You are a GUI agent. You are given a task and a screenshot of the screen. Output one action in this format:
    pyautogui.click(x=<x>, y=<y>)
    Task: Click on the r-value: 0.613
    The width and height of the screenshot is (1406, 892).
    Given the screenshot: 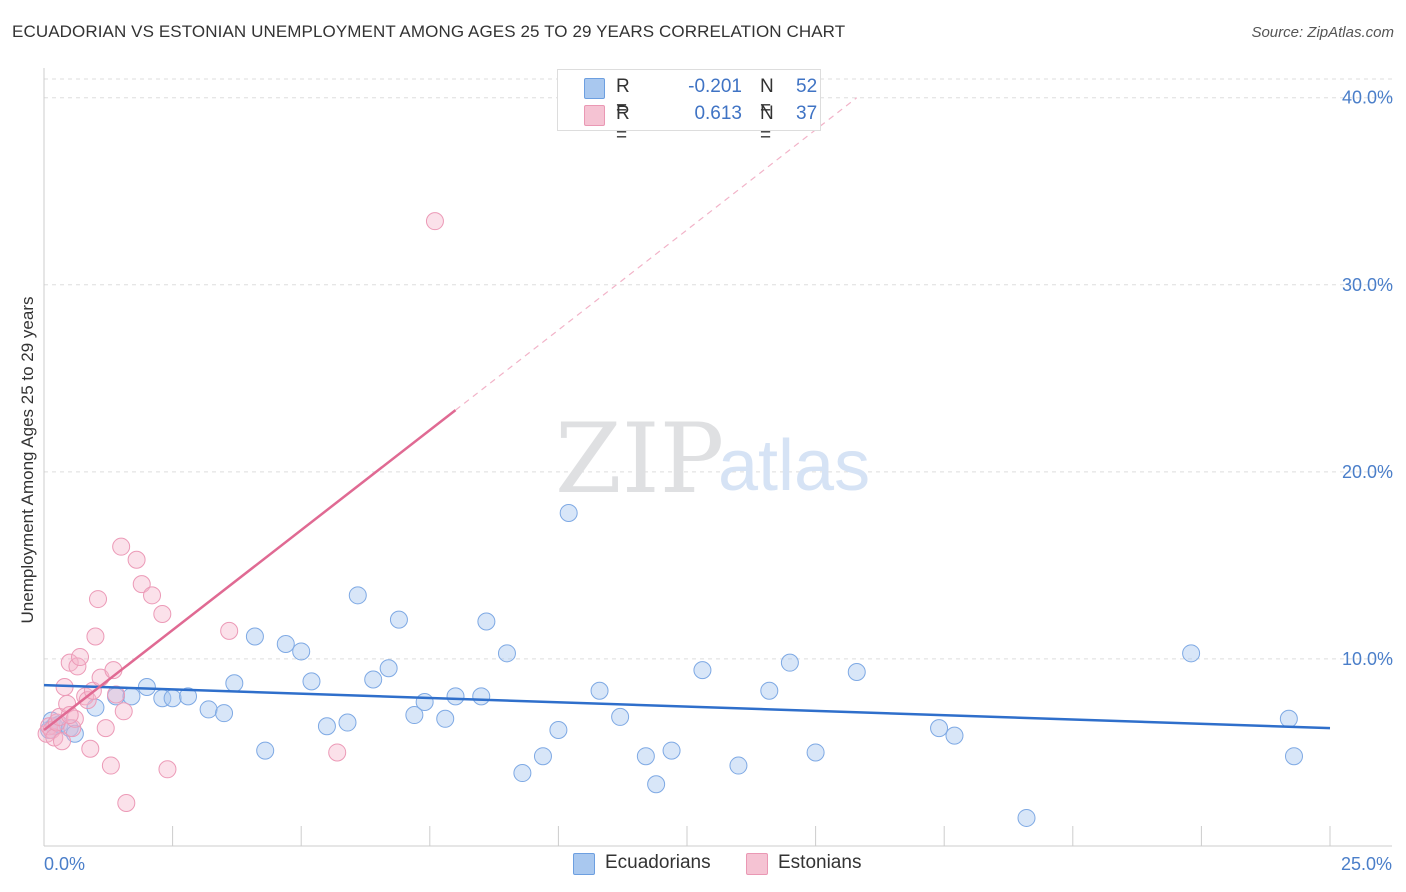 What is the action you would take?
    pyautogui.click(x=718, y=113)
    